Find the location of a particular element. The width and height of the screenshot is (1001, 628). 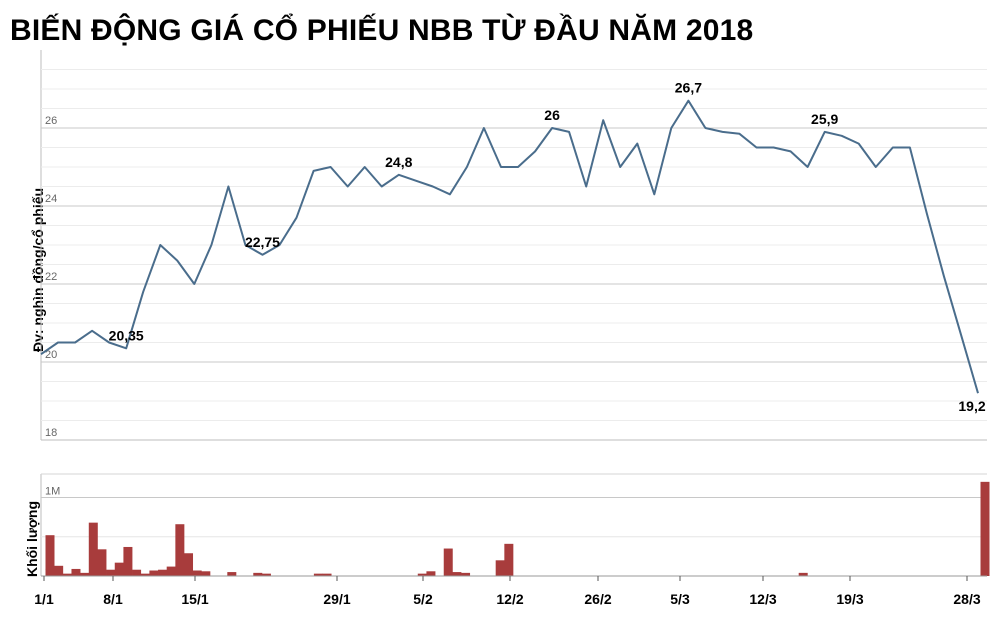

x-tick-label: 29/1 is located at coordinates (336, 599).